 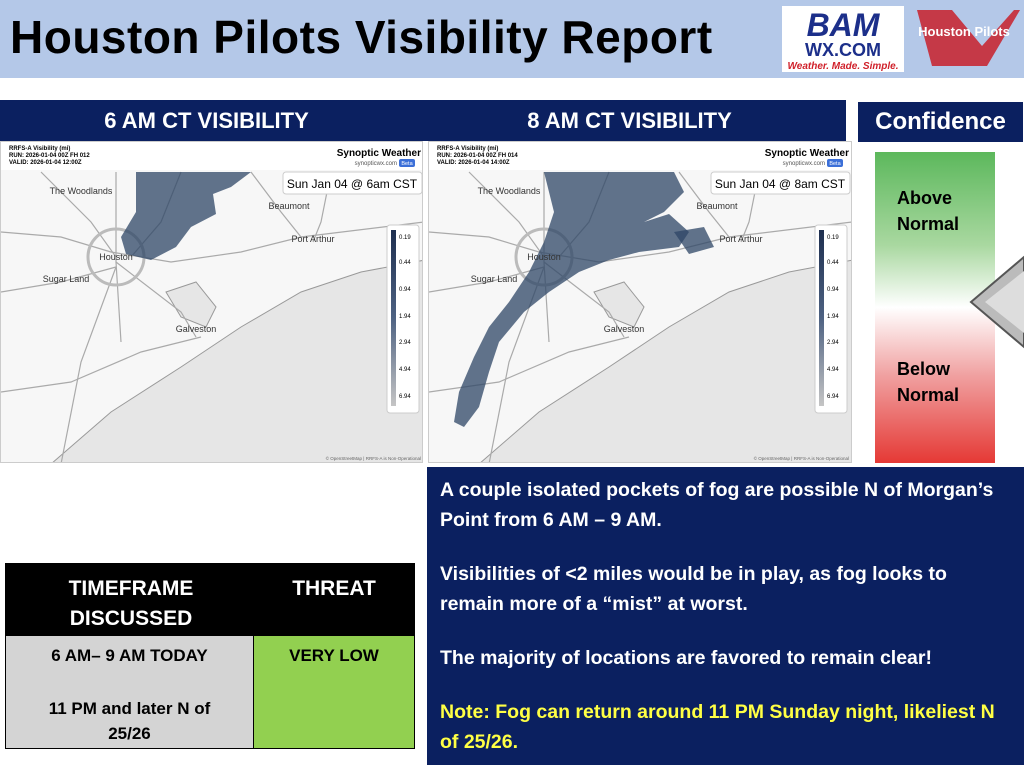 I want to click on timeframe: 11 PM and later N of 25/26, so click(x=129, y=721).